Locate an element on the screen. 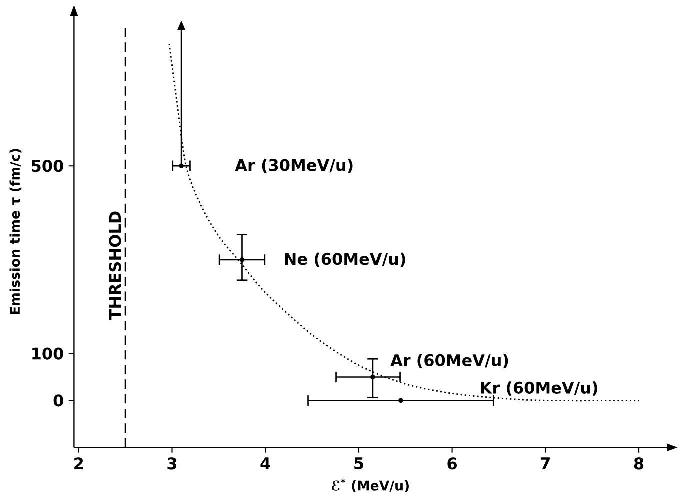  y-tick-label: 100 is located at coordinates (48, 354).